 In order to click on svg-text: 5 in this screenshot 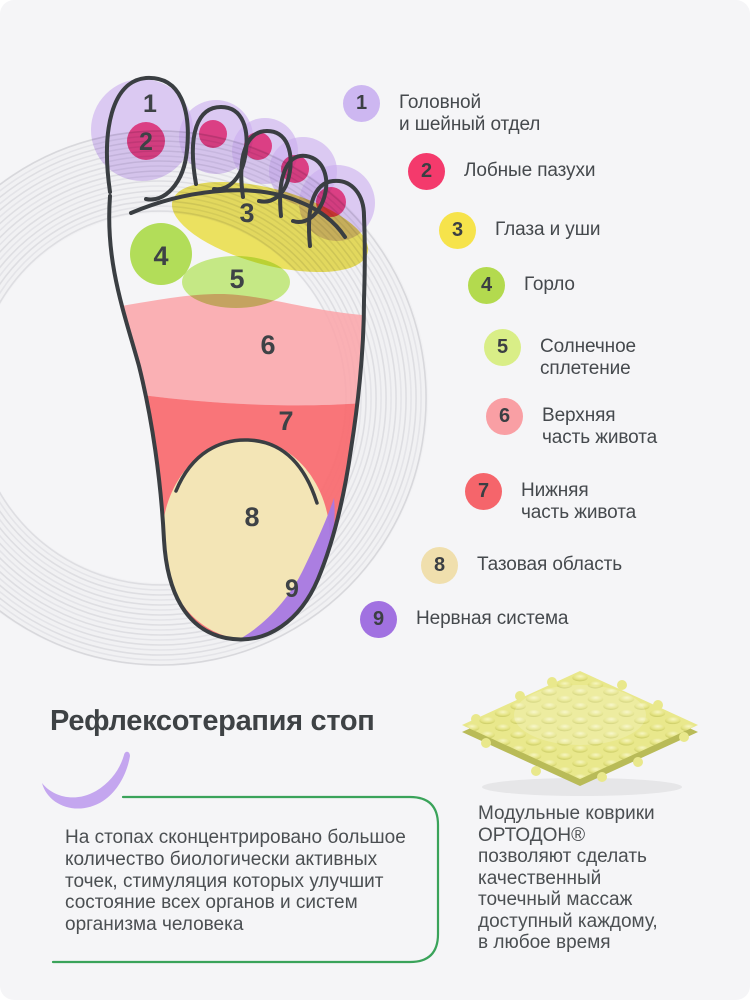, I will do `click(236, 279)`.